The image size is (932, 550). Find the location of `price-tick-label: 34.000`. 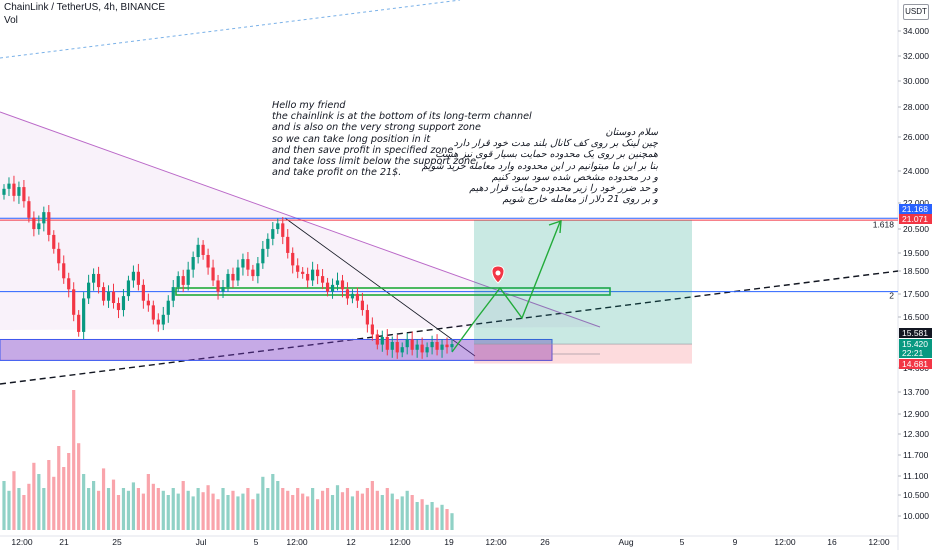

price-tick-label: 34.000 is located at coordinates (916, 31).